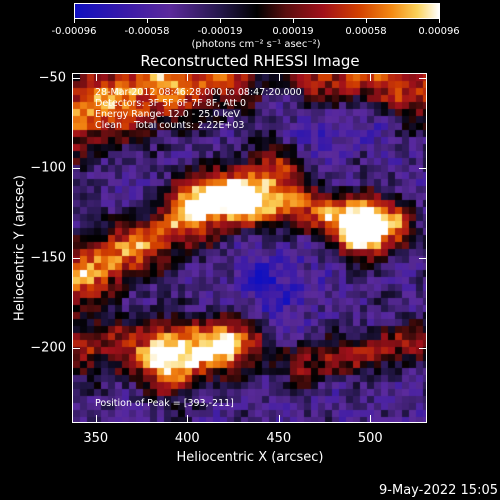 Image resolution: width=500 pixels, height=500 pixels. What do you see at coordinates (257, 11) in the screenshot?
I see `colorbar` at bounding box center [257, 11].